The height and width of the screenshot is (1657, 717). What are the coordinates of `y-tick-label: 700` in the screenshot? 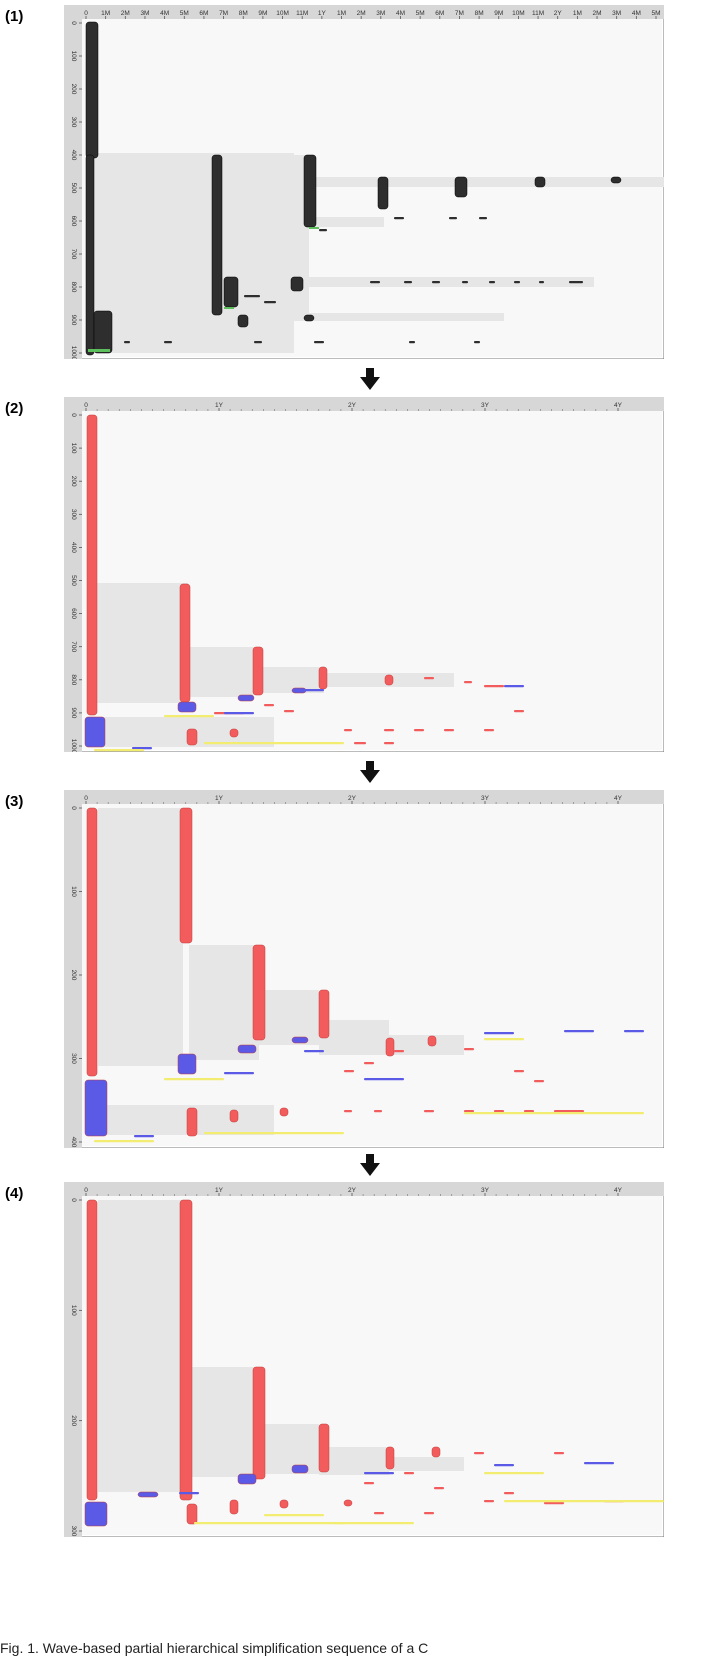 It's located at (73, 254).